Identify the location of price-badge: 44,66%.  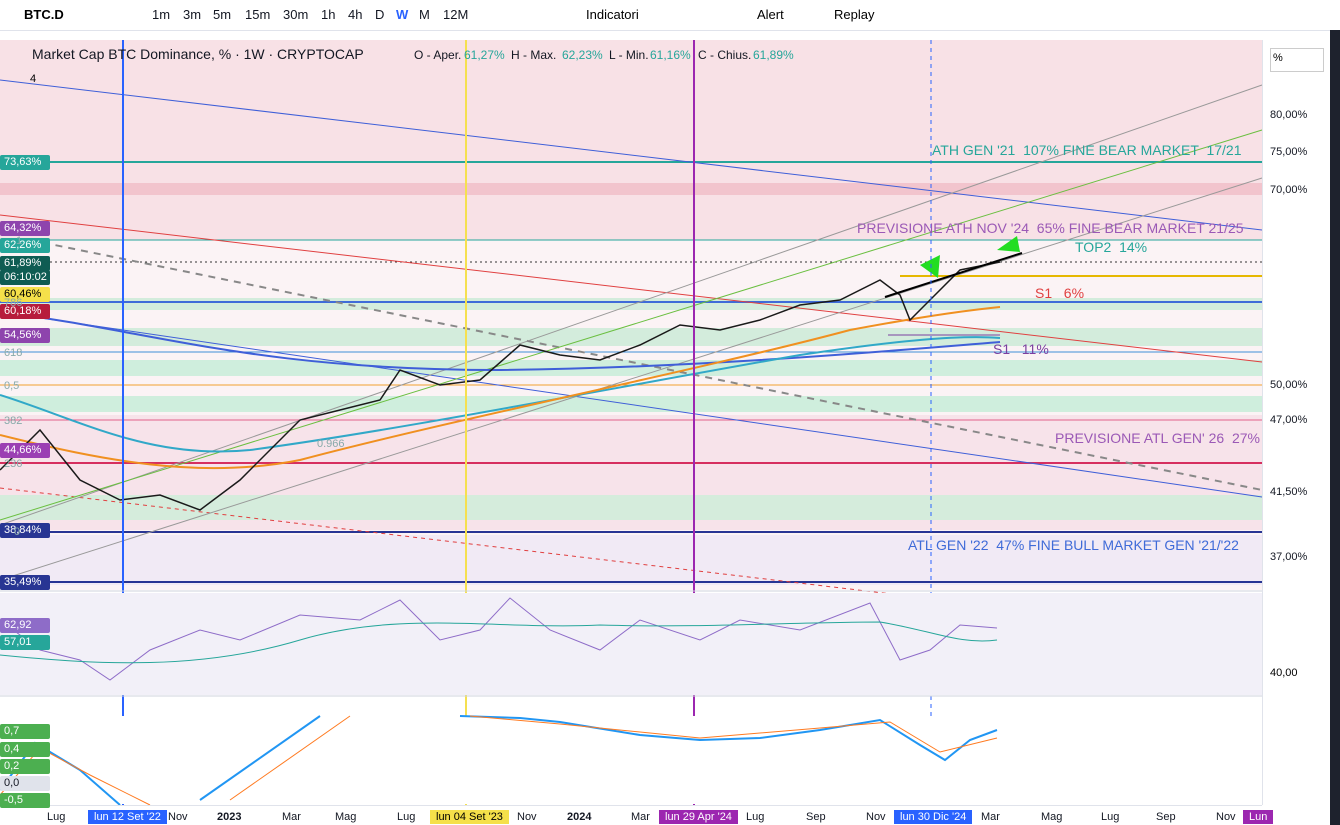
(25, 450).